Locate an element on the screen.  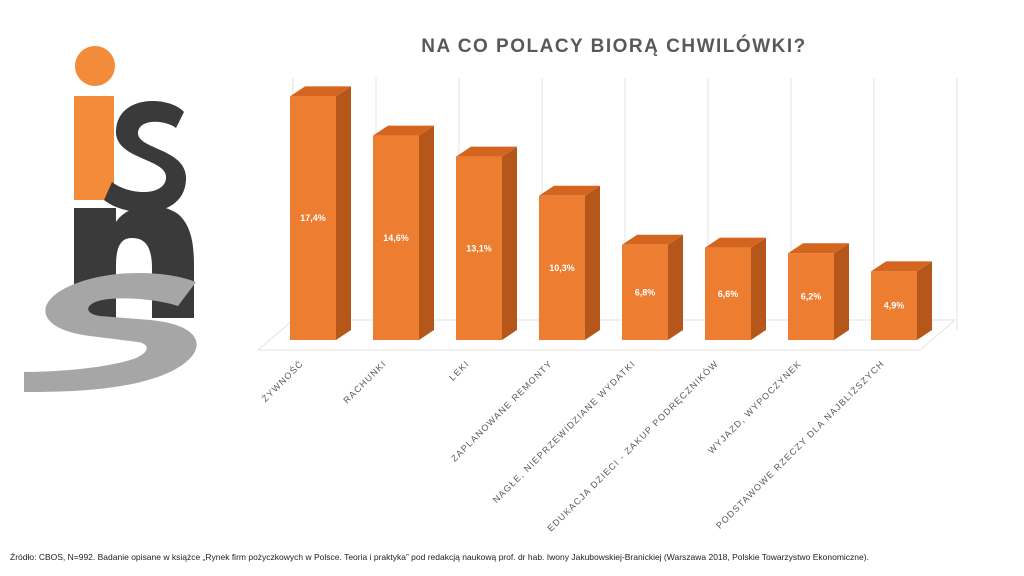
bar-value-label: 4,9% is located at coordinates (894, 306).